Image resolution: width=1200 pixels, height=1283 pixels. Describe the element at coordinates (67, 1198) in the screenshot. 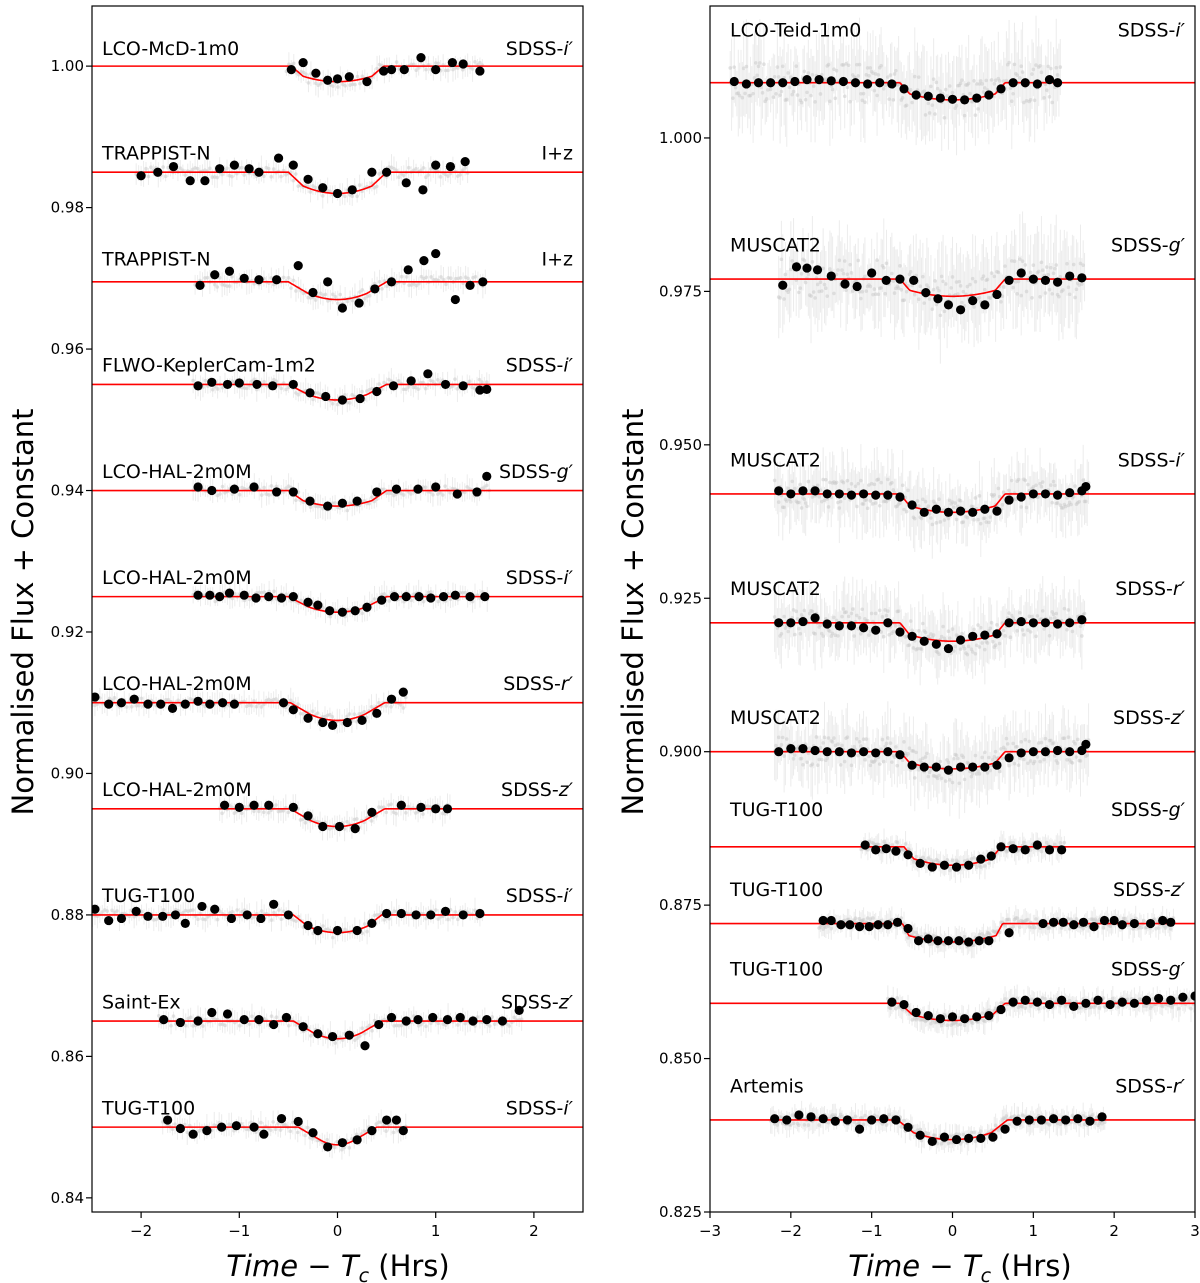

I see `y-tick-label: 0.84` at that location.